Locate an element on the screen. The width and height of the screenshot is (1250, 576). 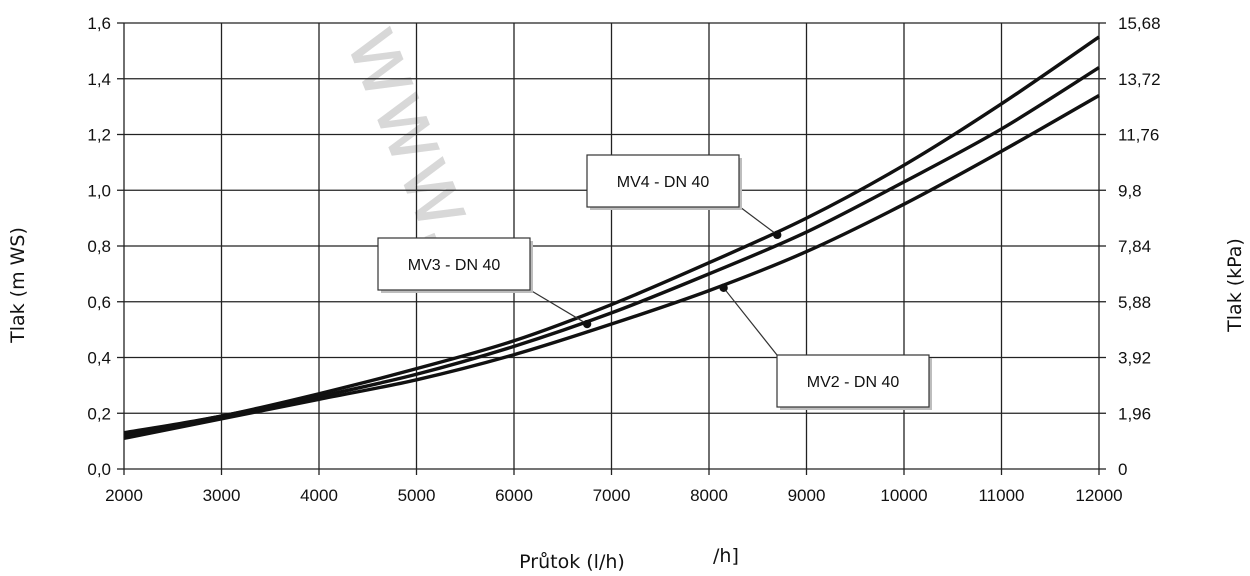
x-tick-label: 11000 is located at coordinates (1001, 495).